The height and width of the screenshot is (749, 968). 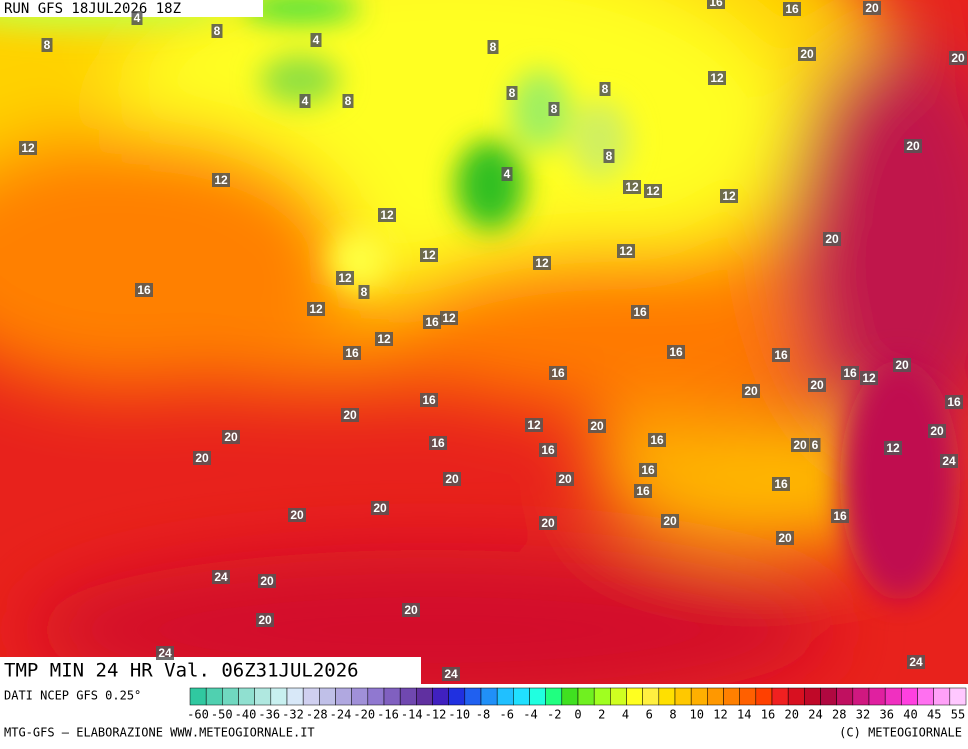 I want to click on colorbar-label: 10, so click(x=697, y=715).